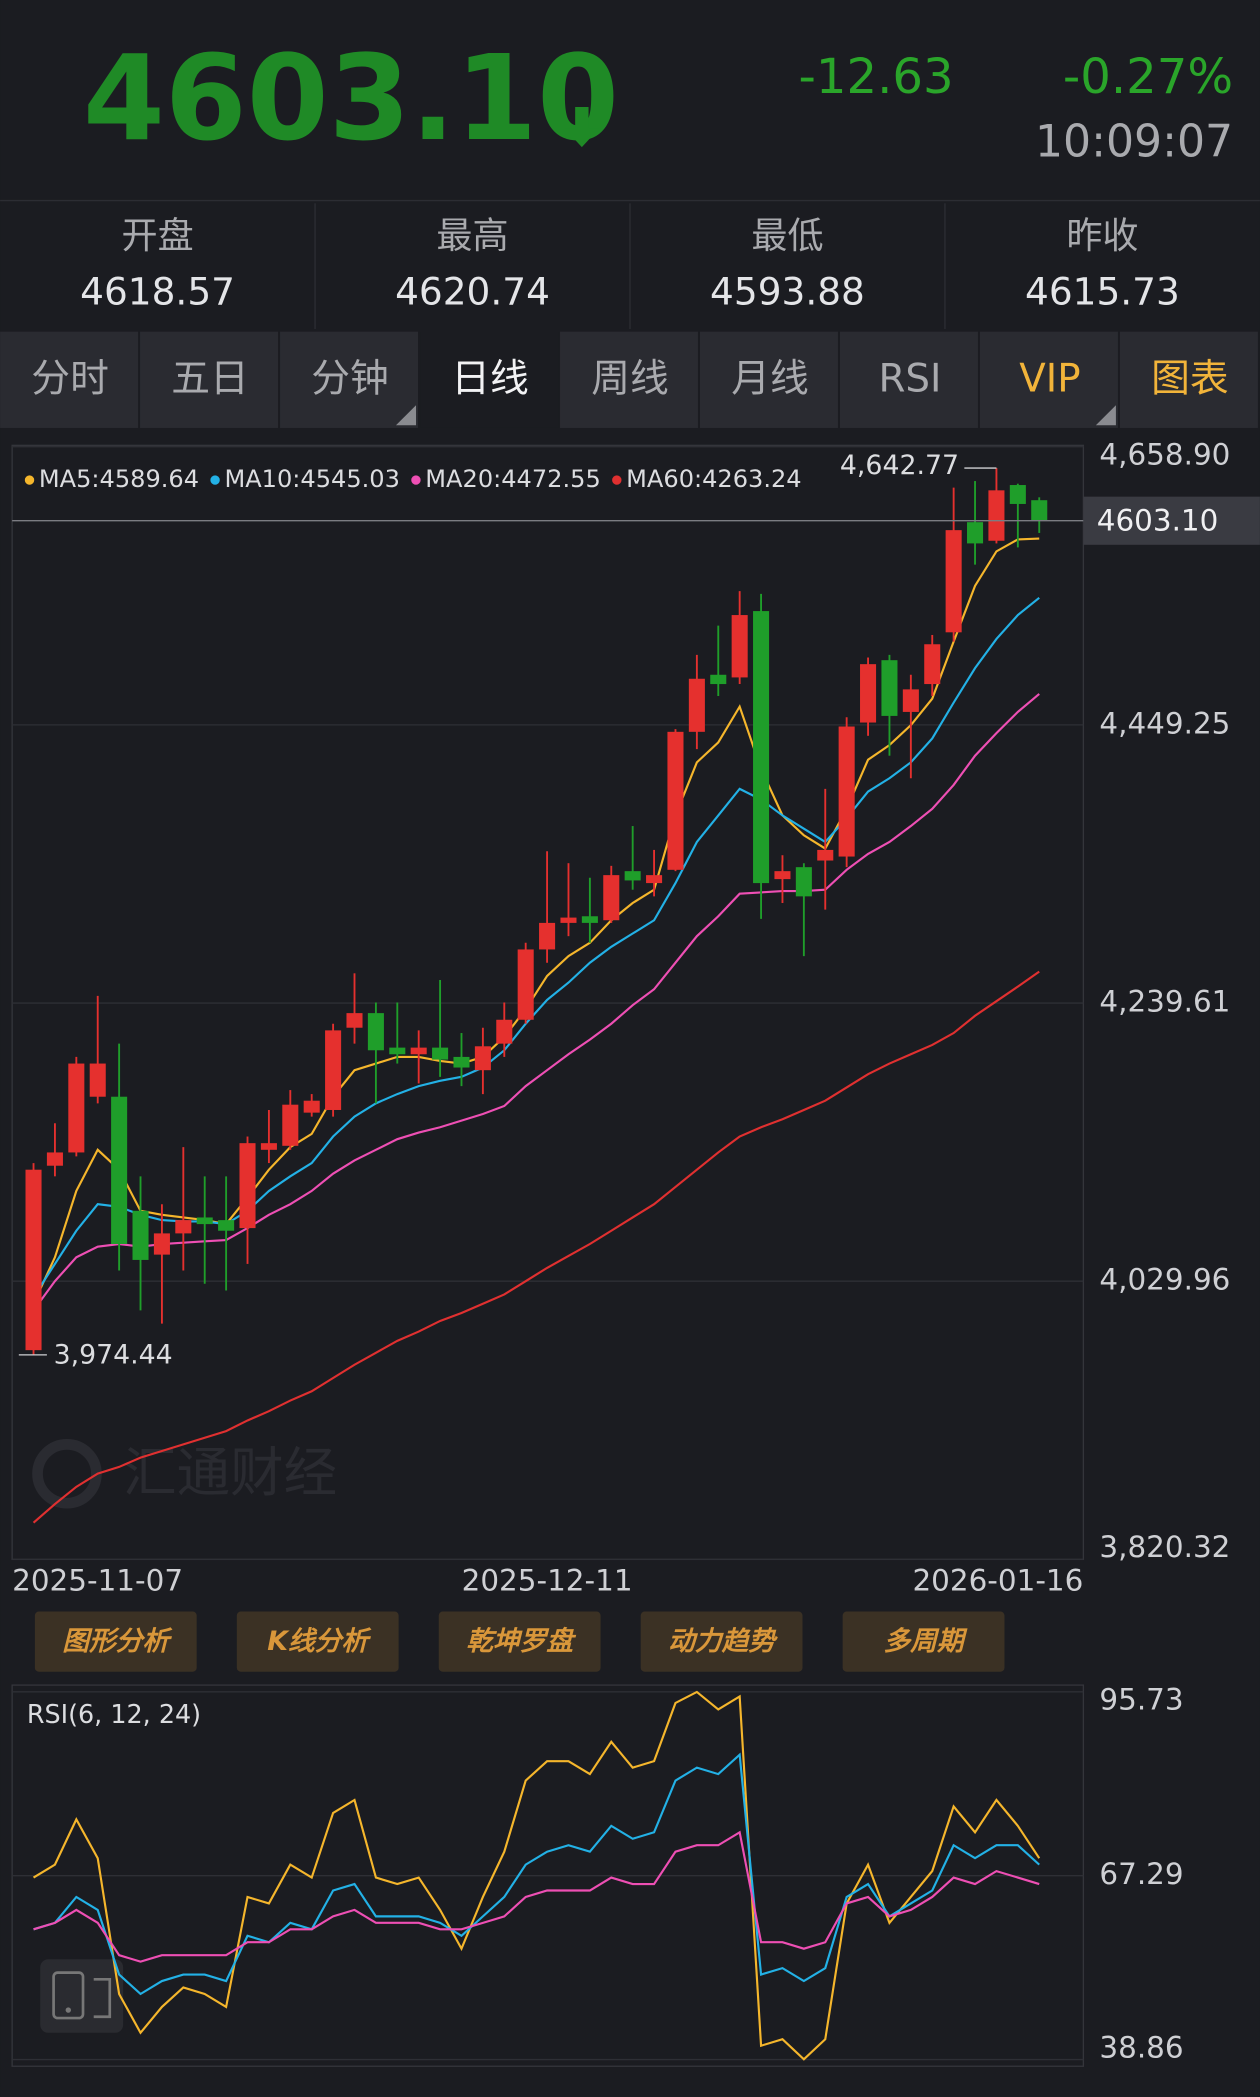  What do you see at coordinates (351, 98) in the screenshot?
I see `price: 4603.10` at bounding box center [351, 98].